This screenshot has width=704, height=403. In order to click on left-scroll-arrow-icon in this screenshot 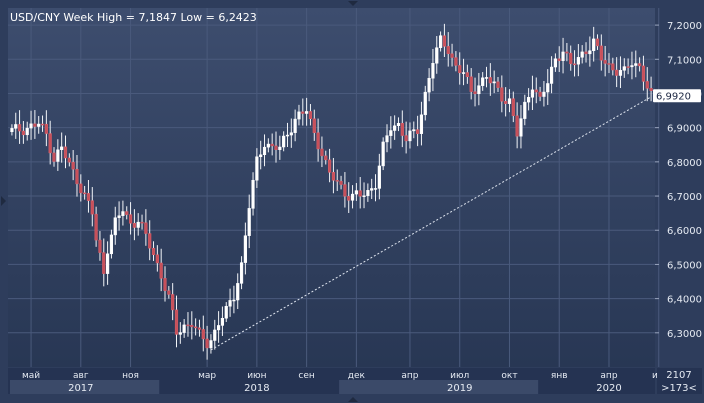, I will do `click(3, 201)`.